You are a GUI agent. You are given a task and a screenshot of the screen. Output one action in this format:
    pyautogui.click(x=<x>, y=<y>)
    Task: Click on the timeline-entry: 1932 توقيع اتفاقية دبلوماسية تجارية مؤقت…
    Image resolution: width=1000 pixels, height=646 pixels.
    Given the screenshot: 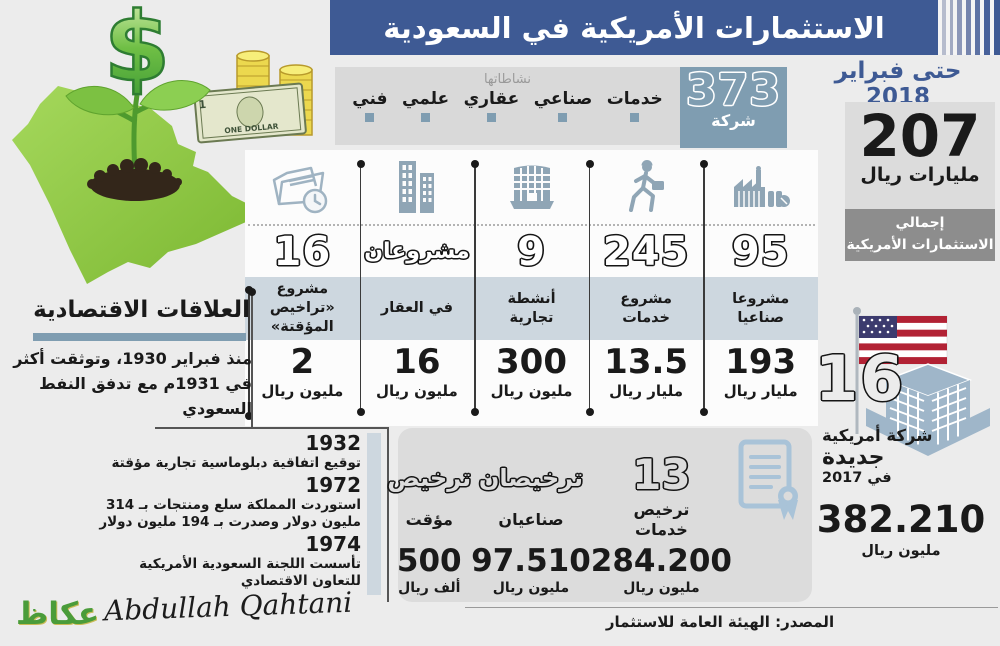 What is the action you would take?
    pyautogui.click(x=225, y=452)
    